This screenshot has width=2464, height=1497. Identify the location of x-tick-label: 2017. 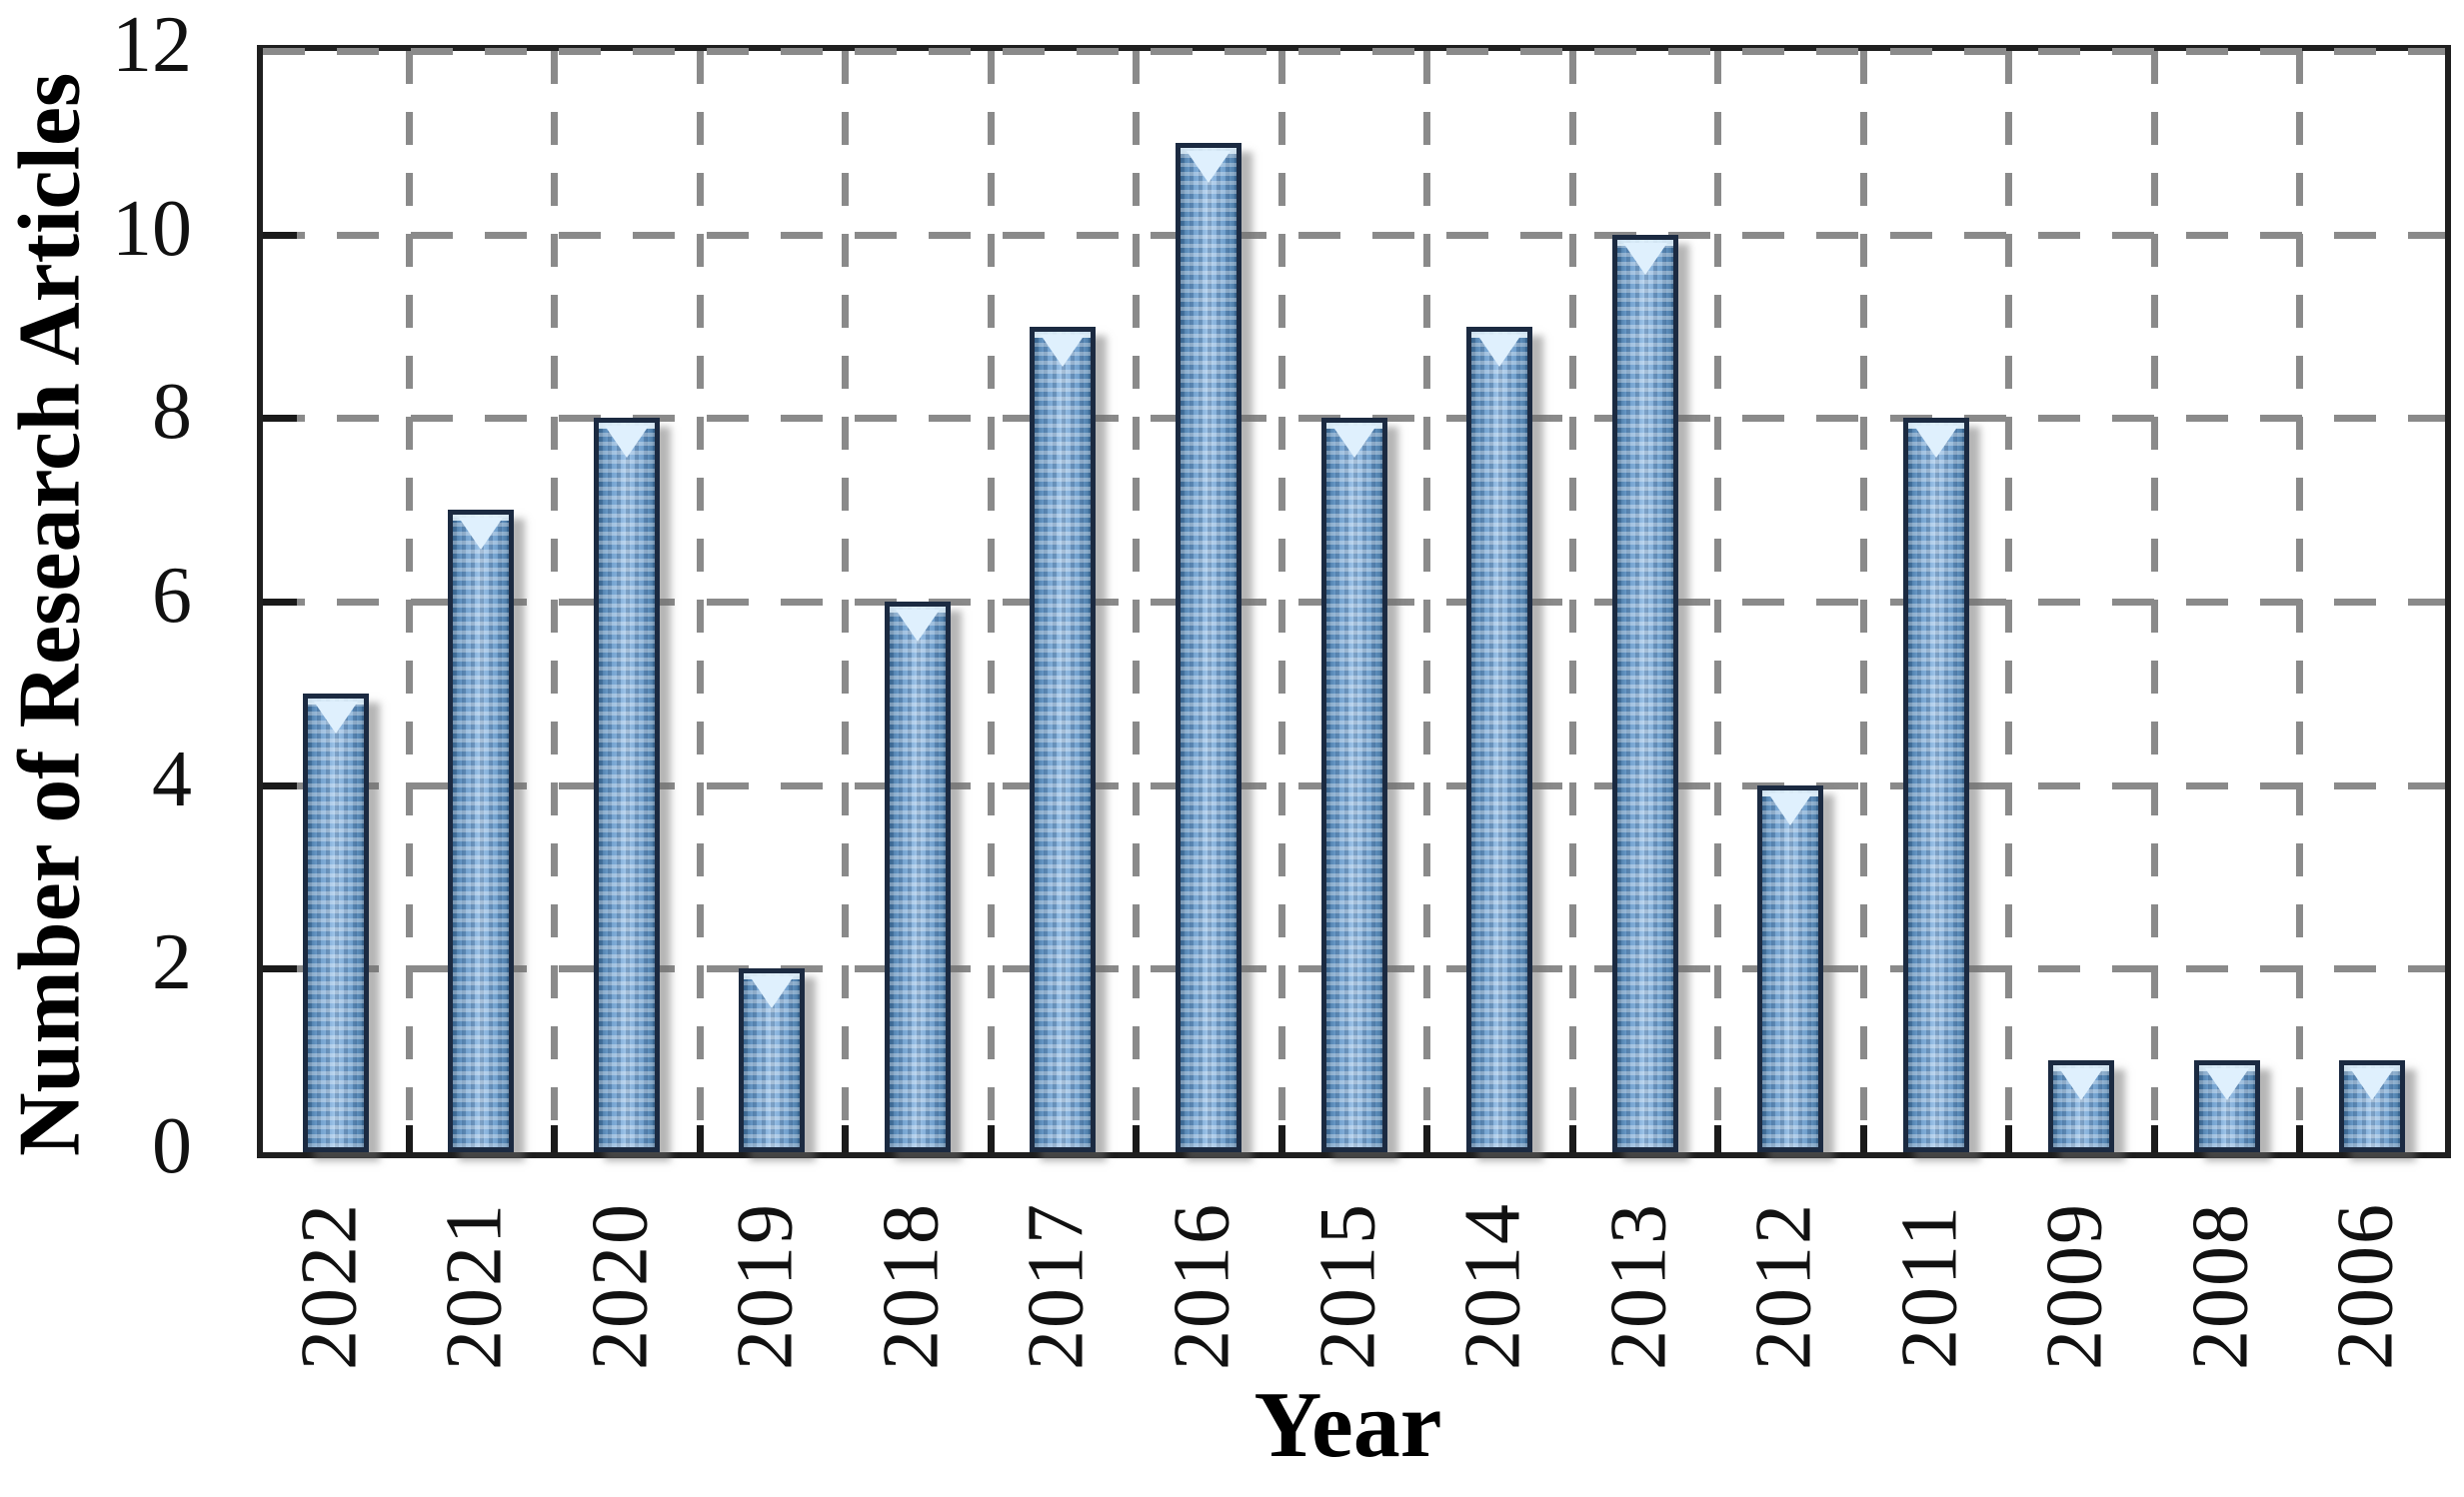
(1056, 1286).